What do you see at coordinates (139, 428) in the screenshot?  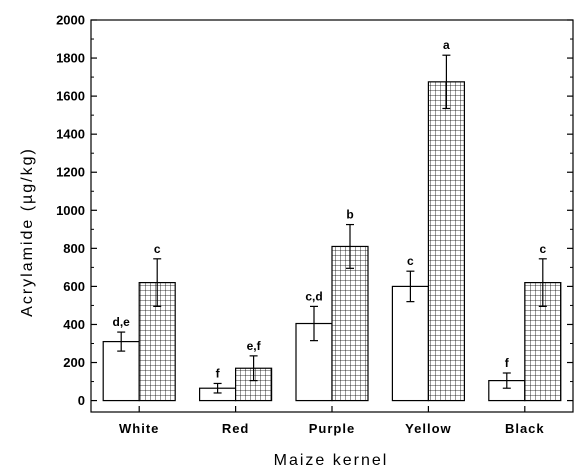 I see `x-tick-label: White` at bounding box center [139, 428].